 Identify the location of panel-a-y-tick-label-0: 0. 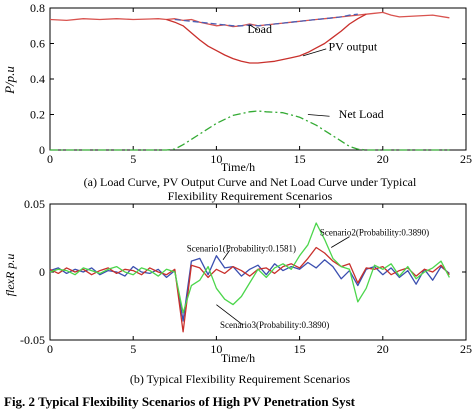
(42, 150).